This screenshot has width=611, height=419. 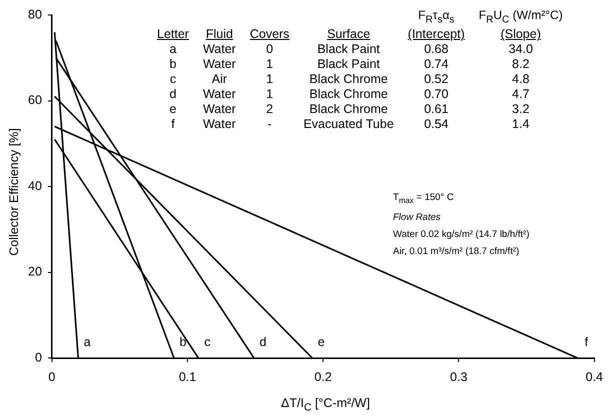 I want to click on annotation: Fluid, so click(x=219, y=34).